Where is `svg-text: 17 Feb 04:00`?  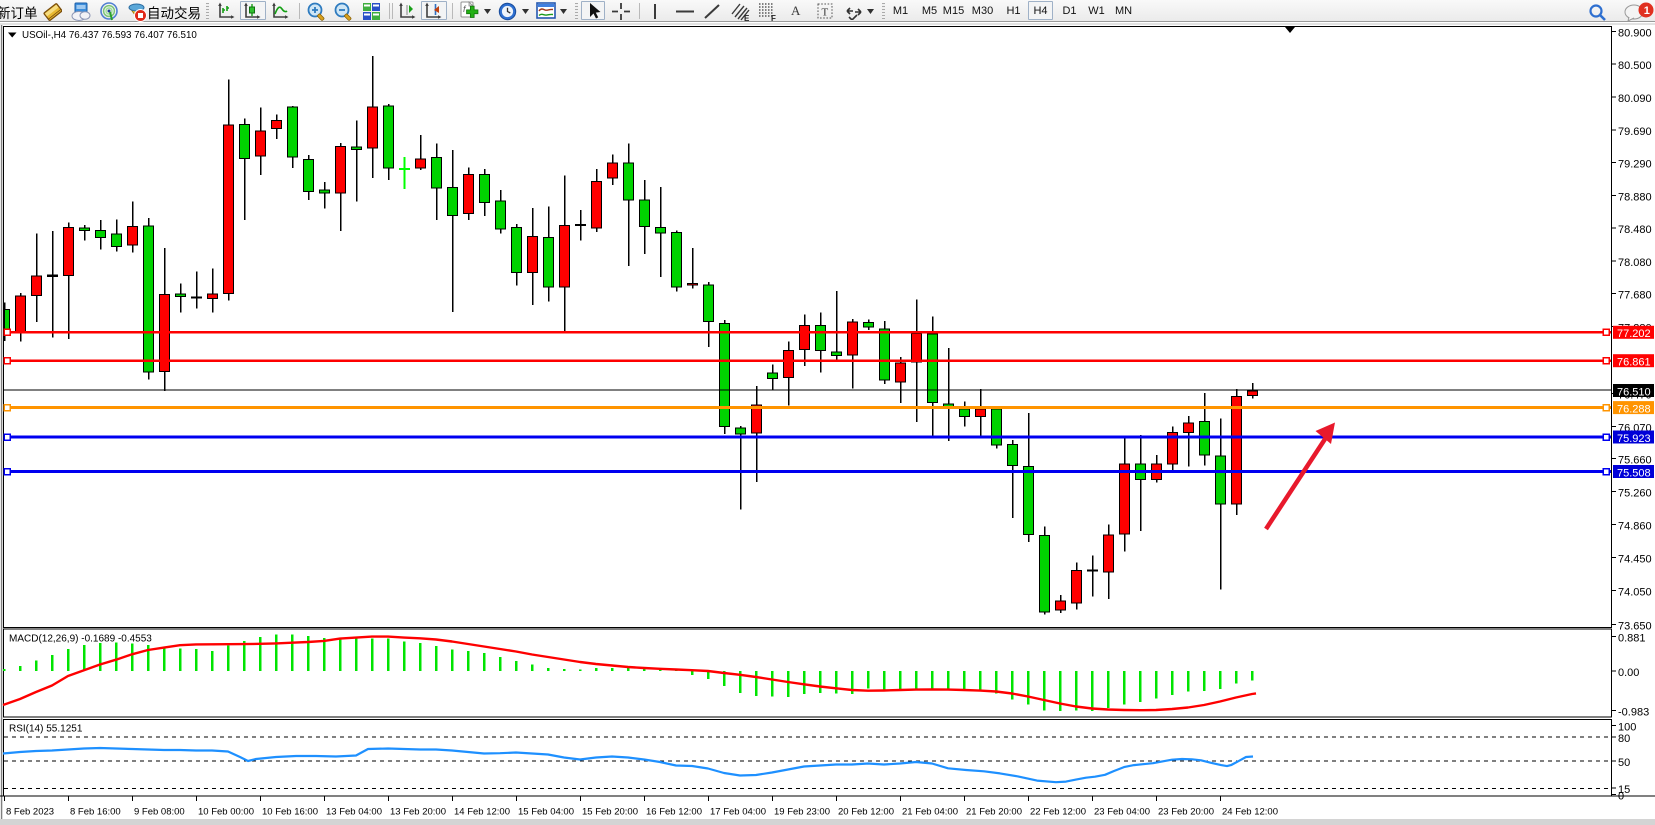 svg-text: 17 Feb 04:00 is located at coordinates (738, 812).